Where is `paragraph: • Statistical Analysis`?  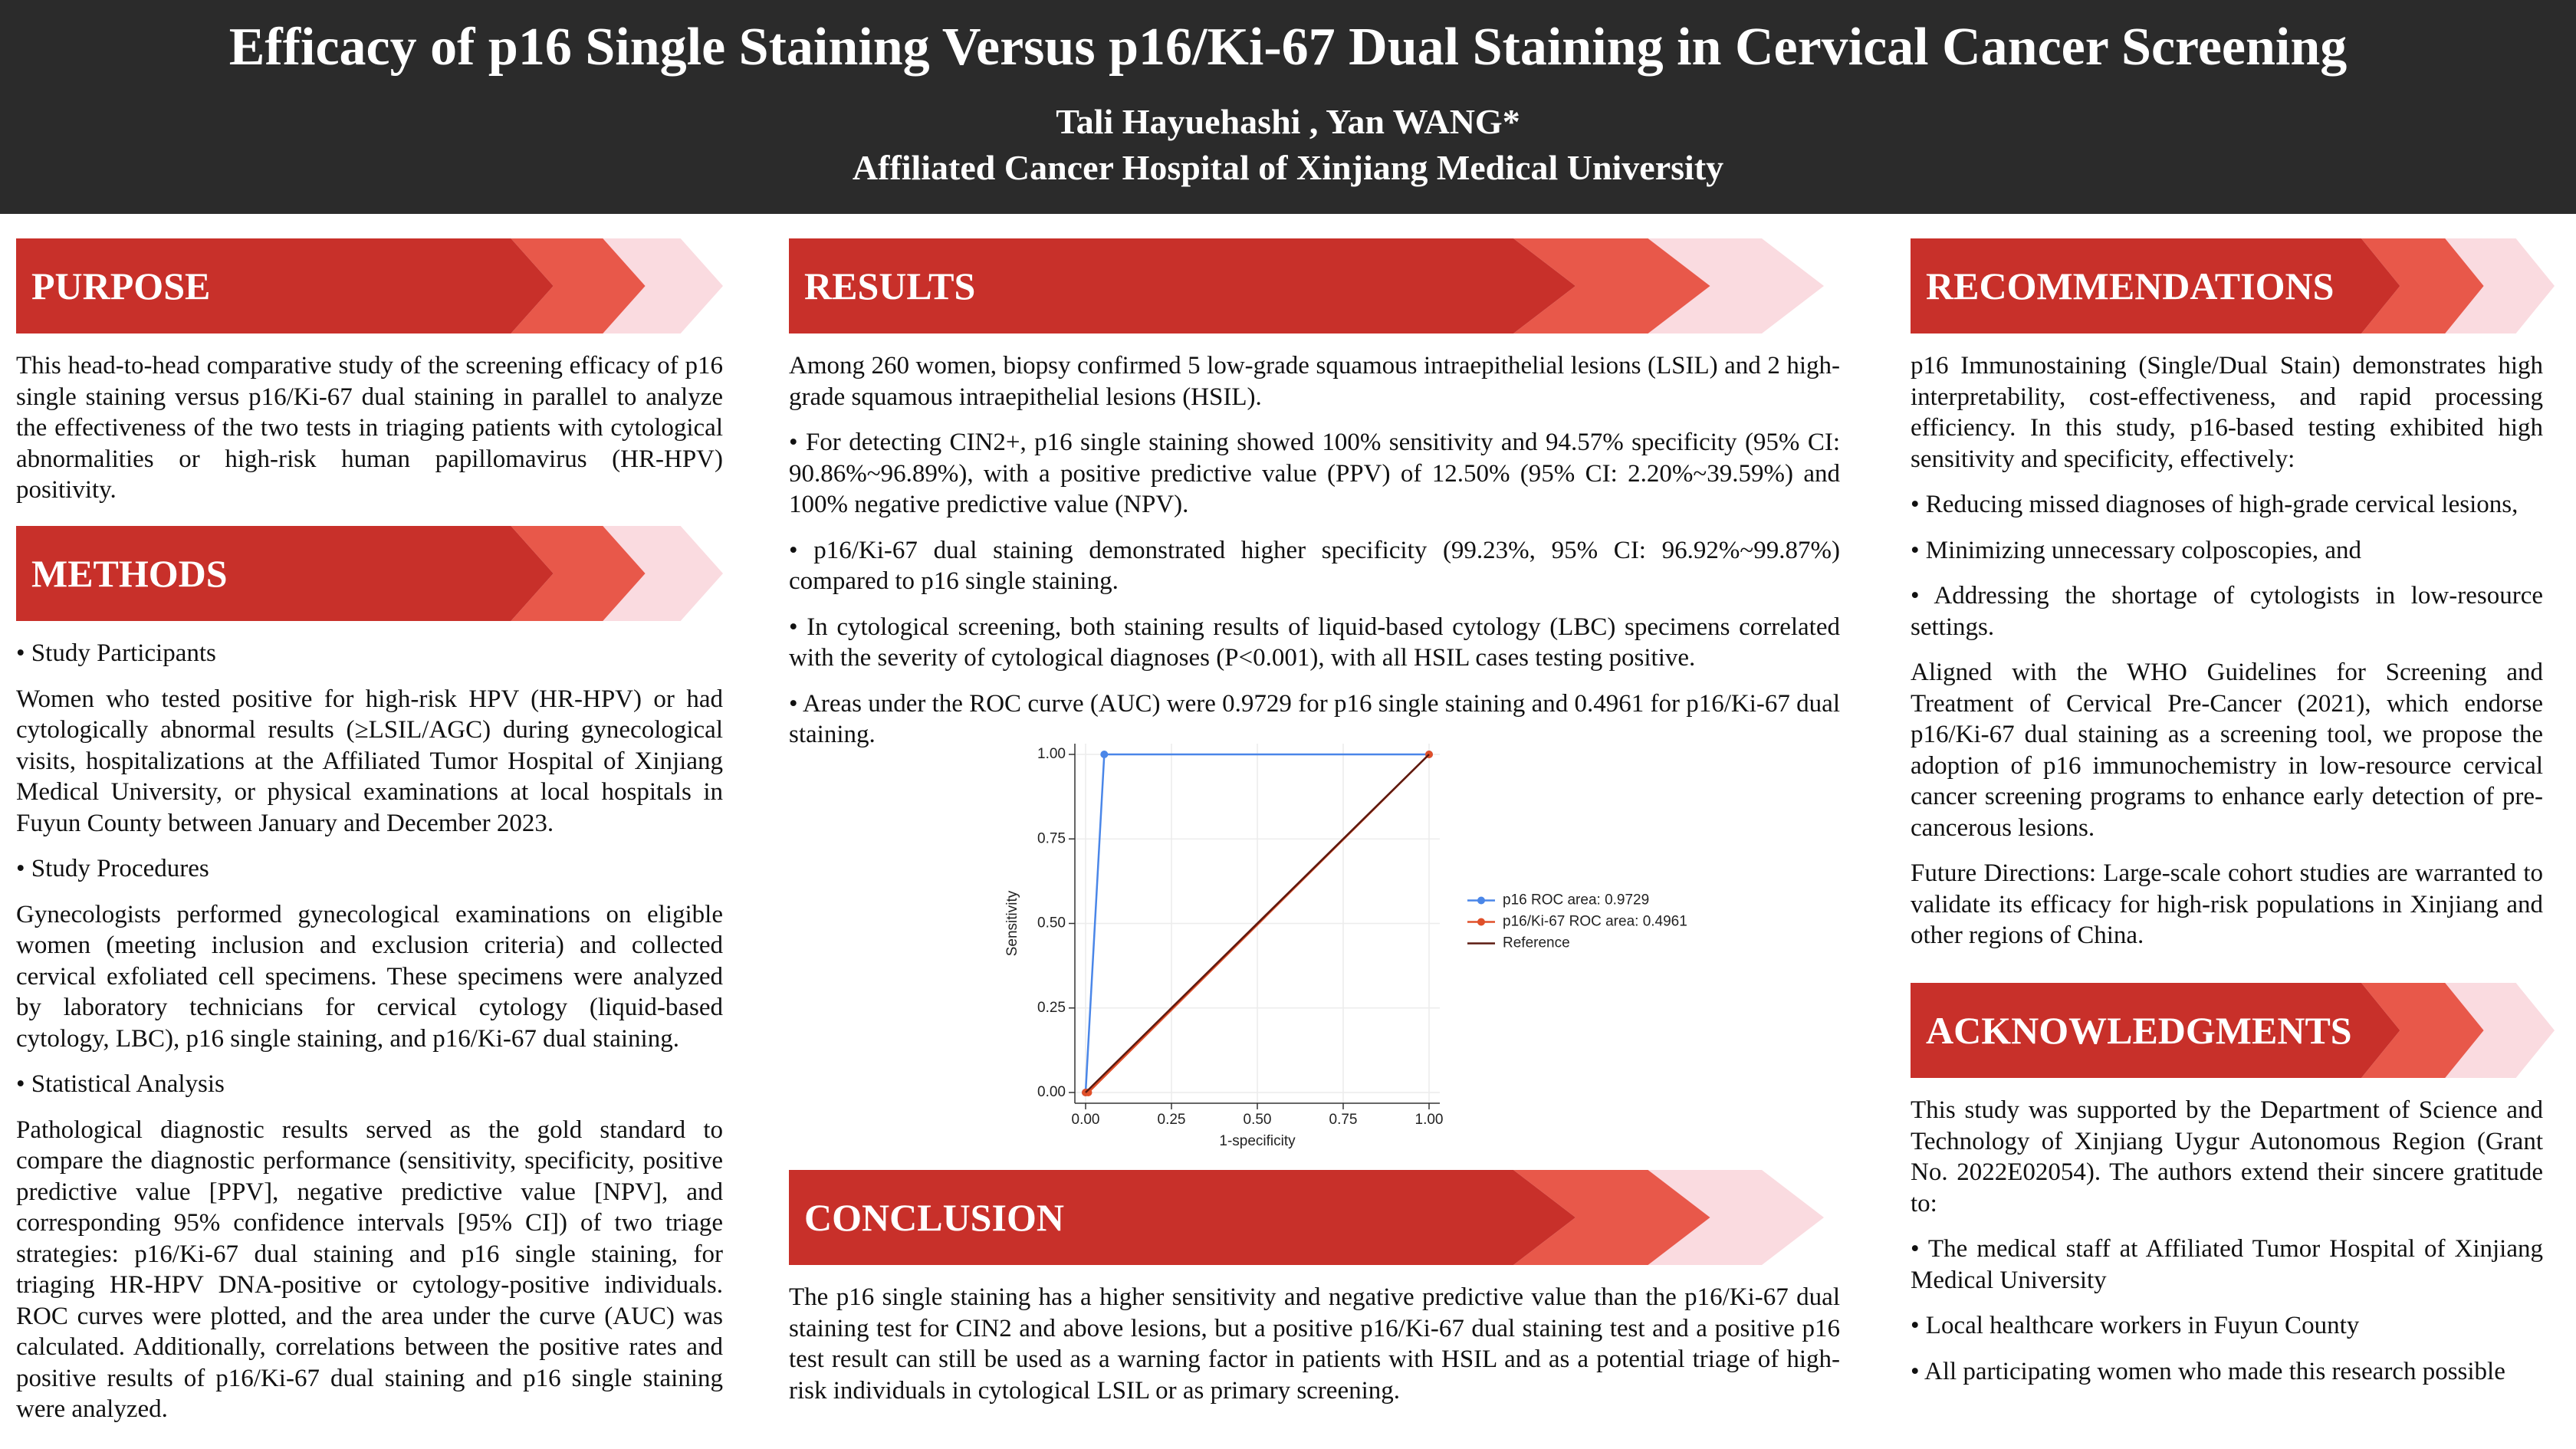
paragraph: • Statistical Analysis is located at coordinates (120, 1084).